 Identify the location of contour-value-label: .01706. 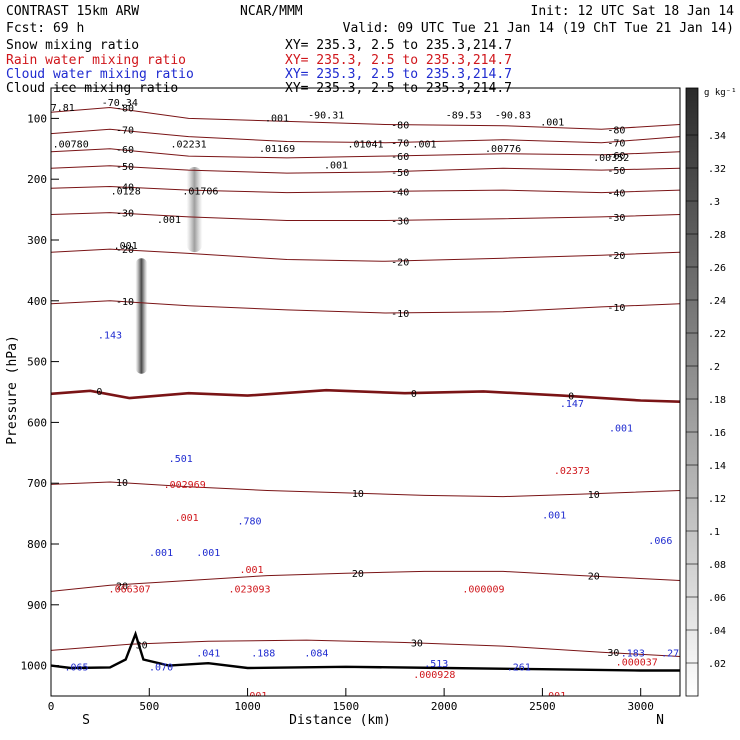
(200, 191).